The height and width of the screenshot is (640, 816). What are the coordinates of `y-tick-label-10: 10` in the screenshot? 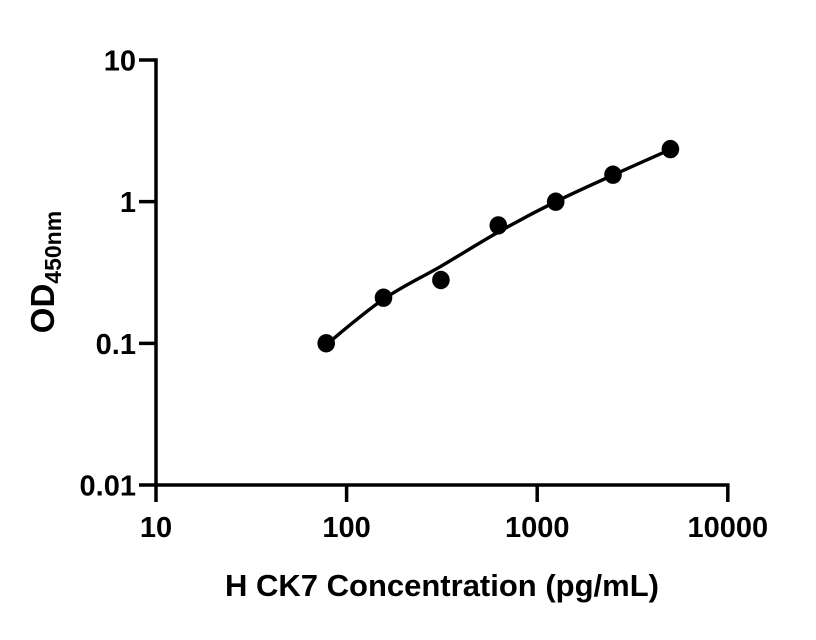 It's located at (120, 61).